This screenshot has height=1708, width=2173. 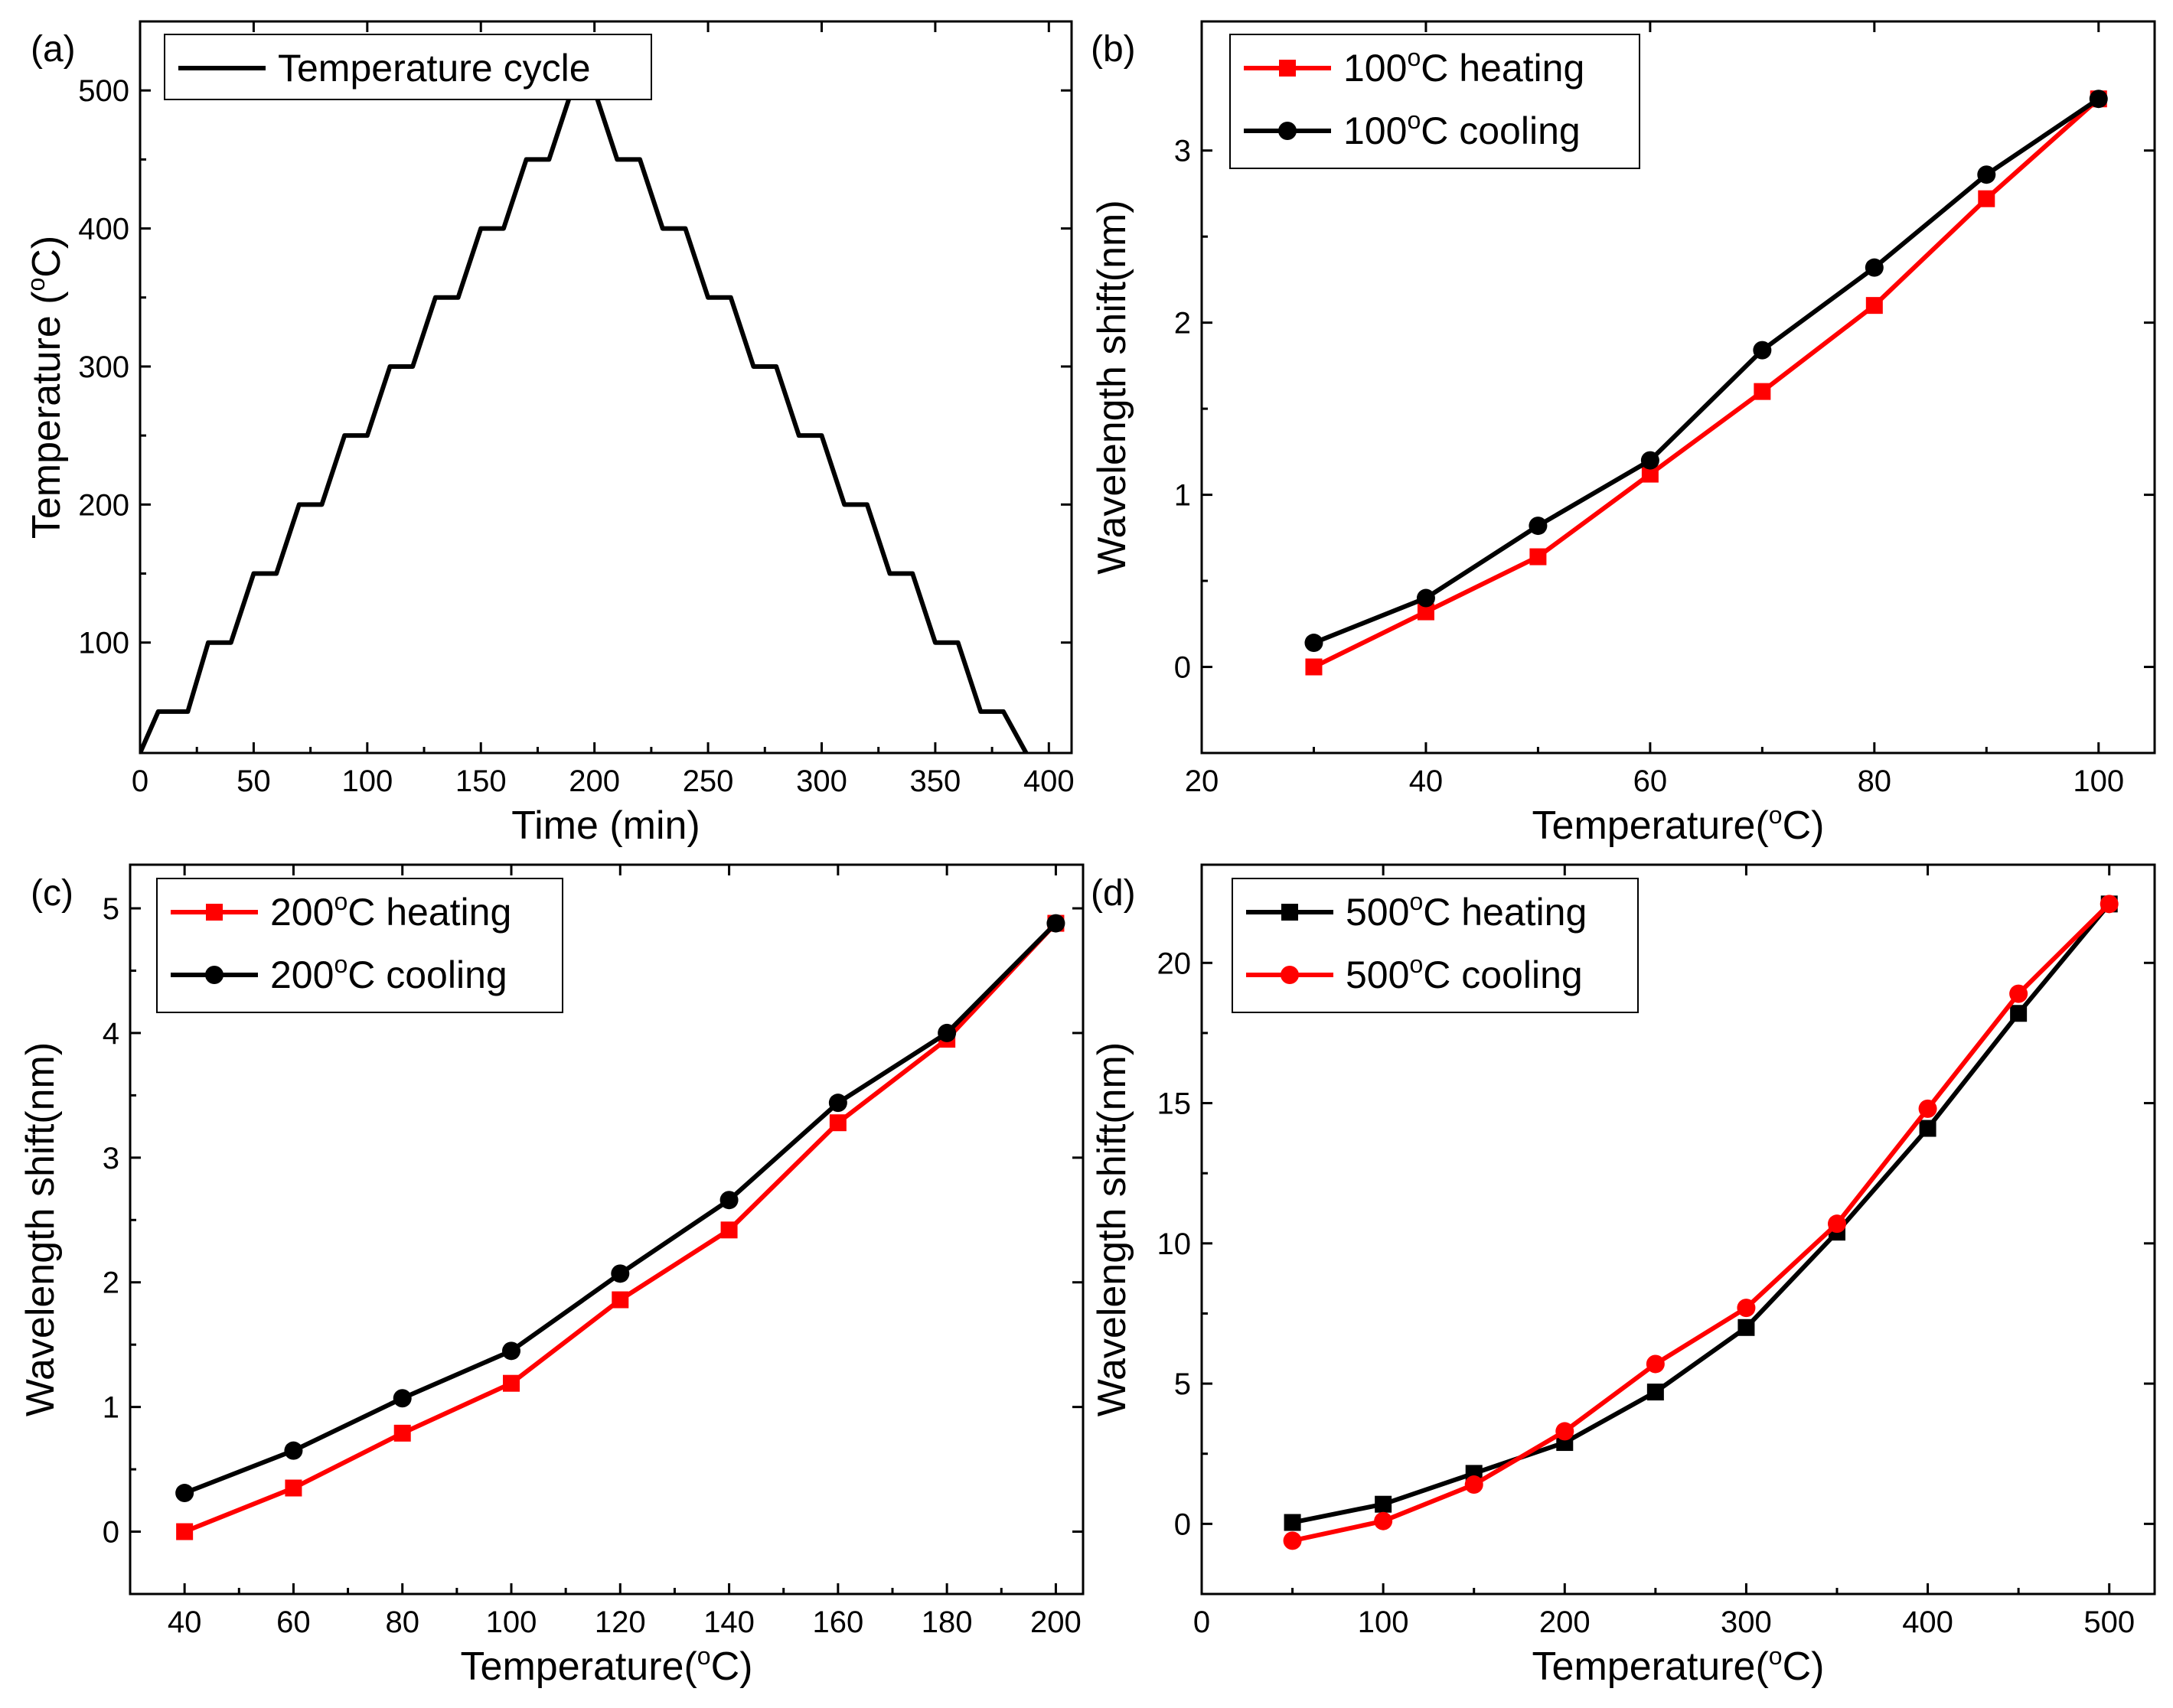 I want to click on x-tick-label: 300, so click(x=1747, y=1622).